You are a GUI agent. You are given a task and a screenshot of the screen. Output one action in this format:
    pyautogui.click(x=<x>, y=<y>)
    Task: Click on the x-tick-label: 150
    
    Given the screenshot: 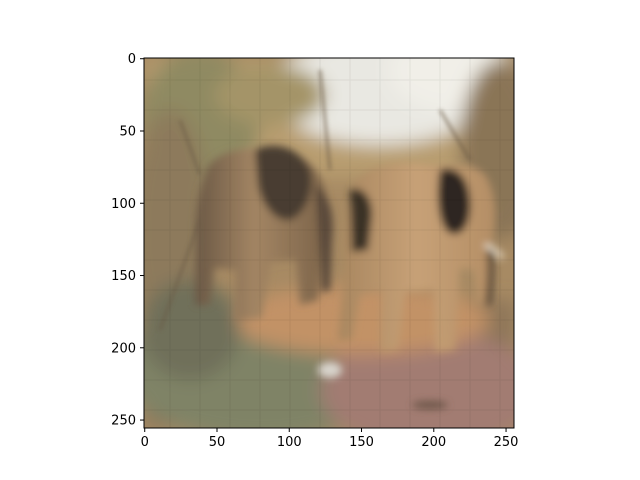 What is the action you would take?
    pyautogui.click(x=361, y=442)
    